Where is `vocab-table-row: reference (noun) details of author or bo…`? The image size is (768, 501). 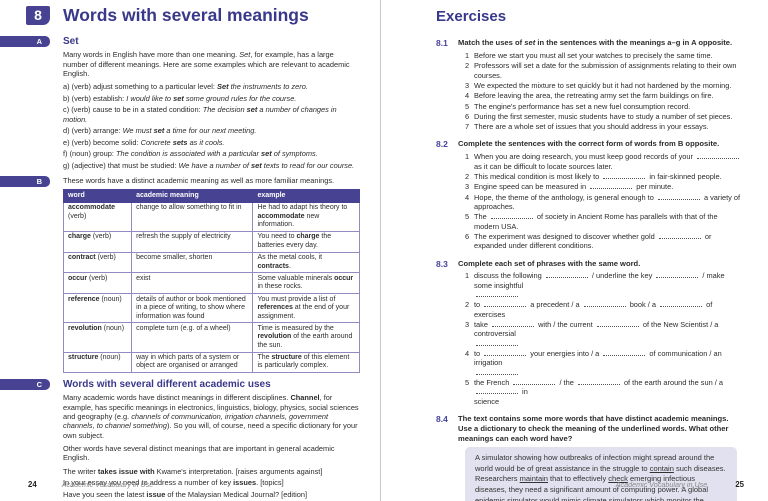 vocab-table-row: reference (noun) details of author or bo… is located at coordinates (211, 308).